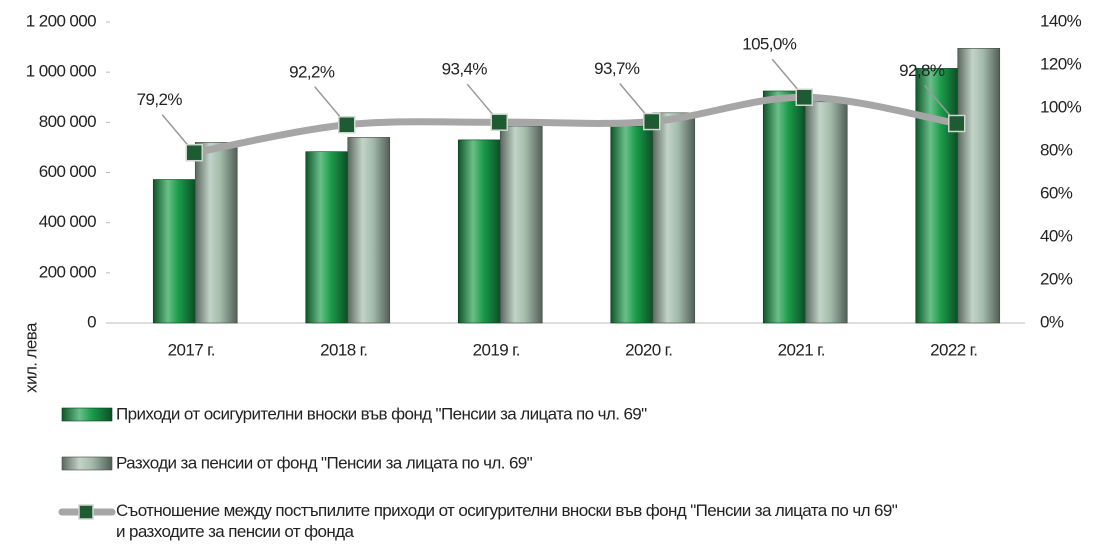 This screenshot has height=555, width=1094. I want to click on x-tick-label: 2021 г., so click(801, 349).